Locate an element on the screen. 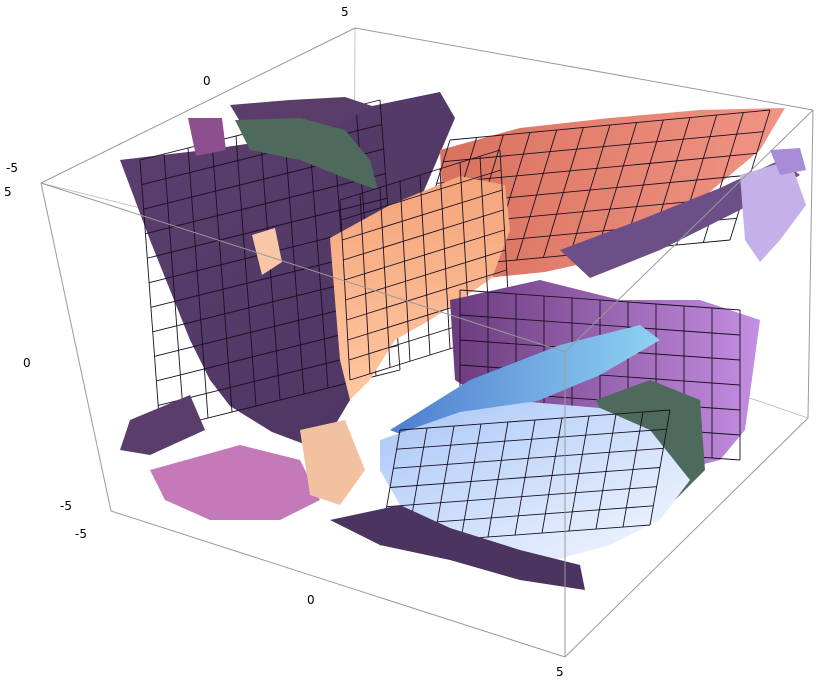  tick-top-neg5: -5 is located at coordinates (12, 168).